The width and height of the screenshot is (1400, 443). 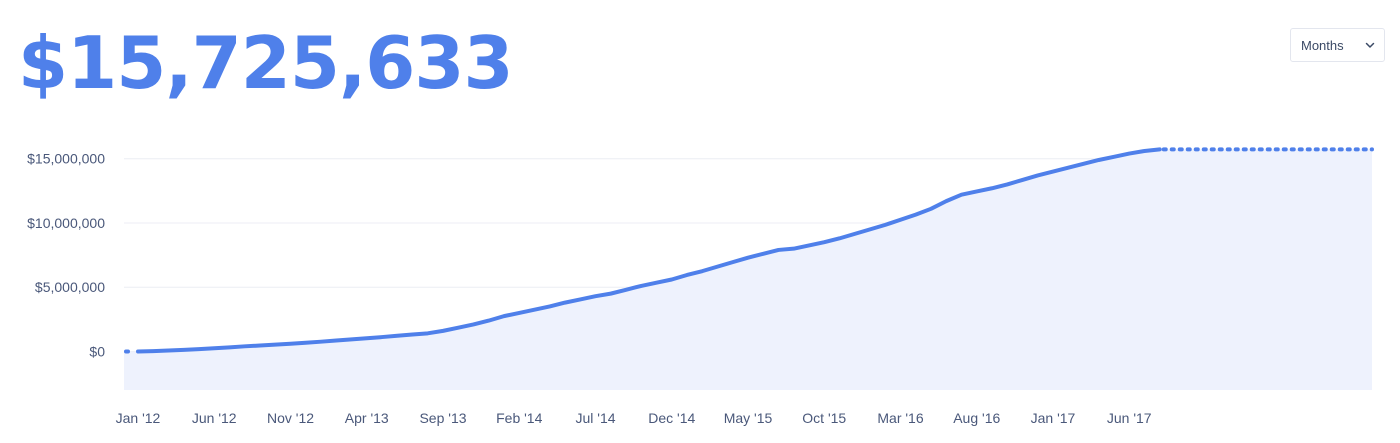 What do you see at coordinates (1322, 45) in the screenshot?
I see `period-select-label: Months` at bounding box center [1322, 45].